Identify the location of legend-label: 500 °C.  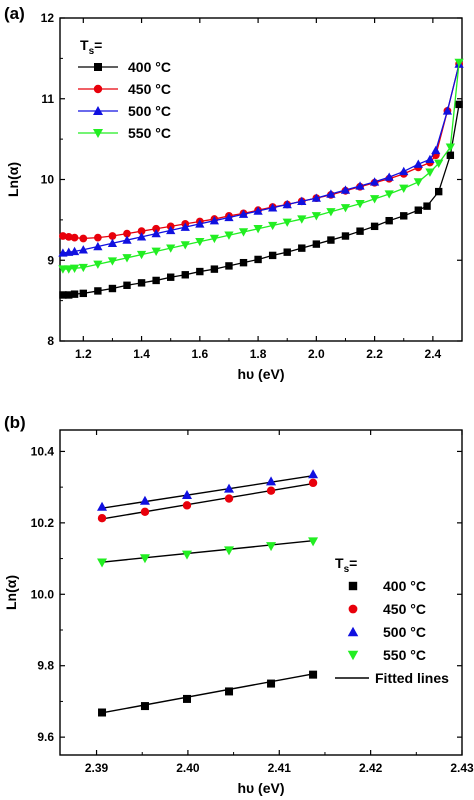
(149, 111).